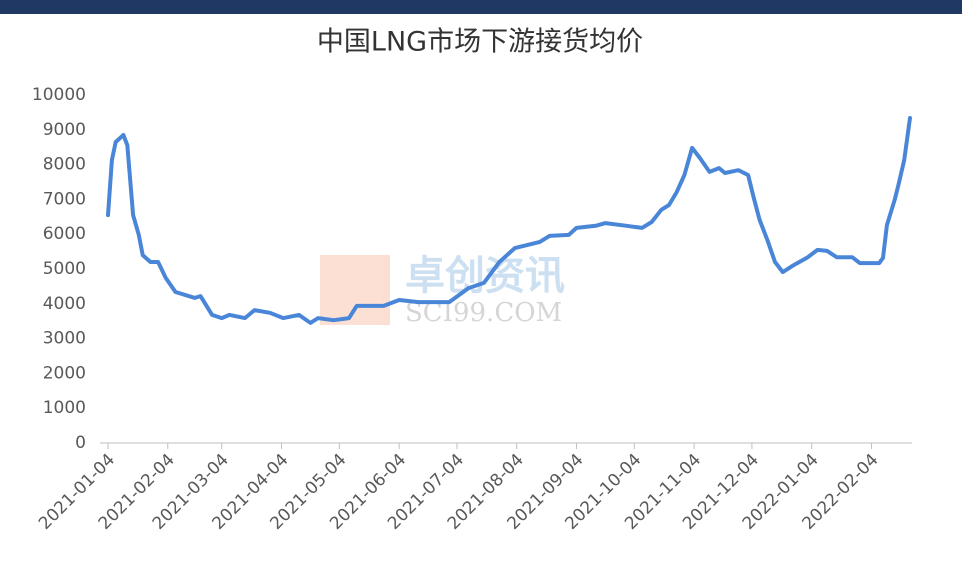 The width and height of the screenshot is (962, 578). I want to click on watermark-logo, so click(355, 290).